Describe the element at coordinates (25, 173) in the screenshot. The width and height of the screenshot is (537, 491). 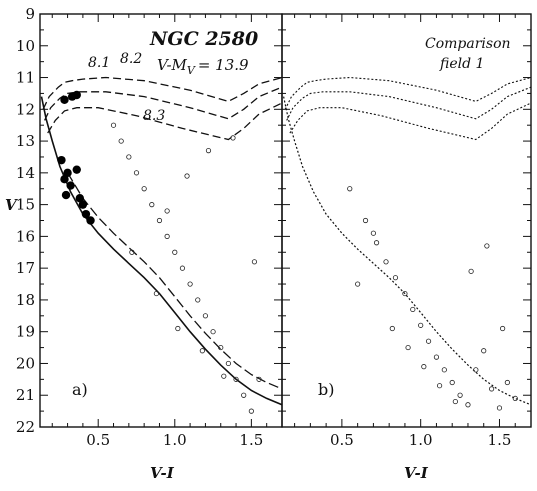
I see `y-tick-label: 14` at that location.